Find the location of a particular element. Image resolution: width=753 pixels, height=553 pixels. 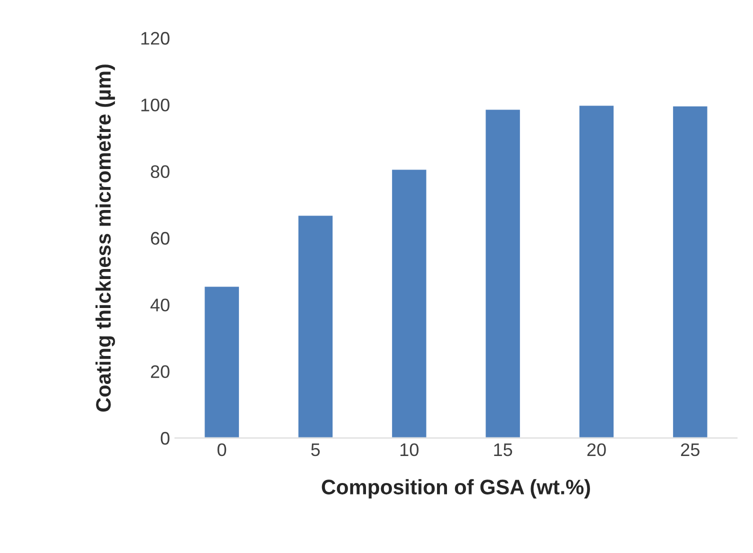

y-tick-label: 100 is located at coordinates (155, 105).